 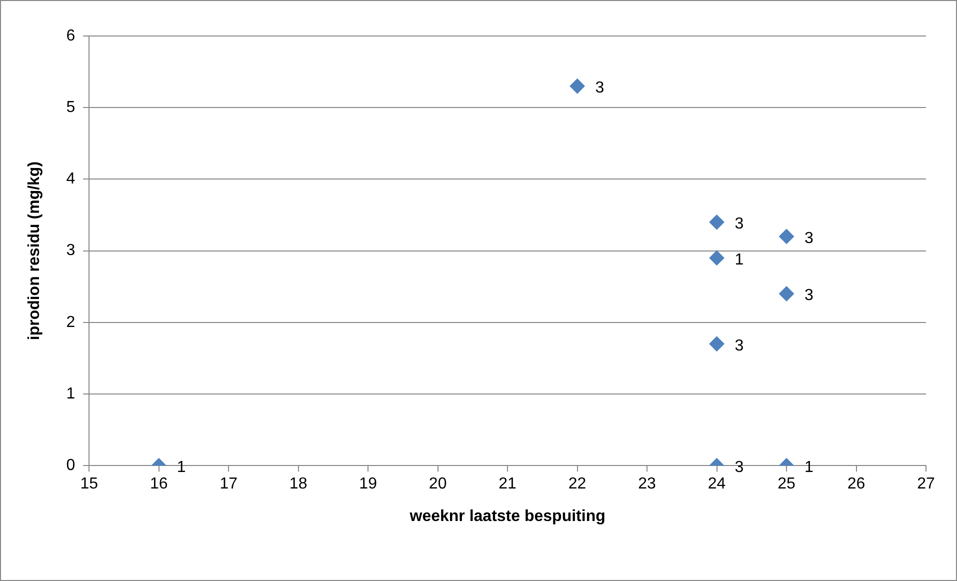 I want to click on y-tick-label: 2, so click(x=71, y=322).